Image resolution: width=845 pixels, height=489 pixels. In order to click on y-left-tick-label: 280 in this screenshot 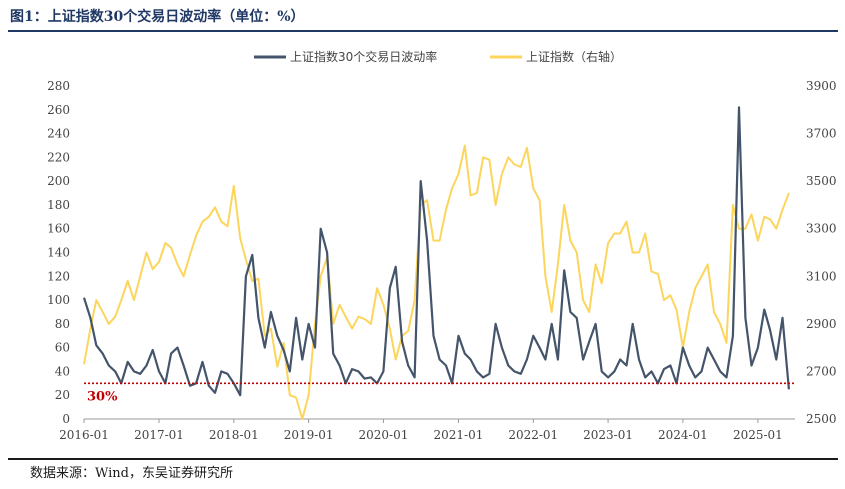, I will do `click(58, 86)`.